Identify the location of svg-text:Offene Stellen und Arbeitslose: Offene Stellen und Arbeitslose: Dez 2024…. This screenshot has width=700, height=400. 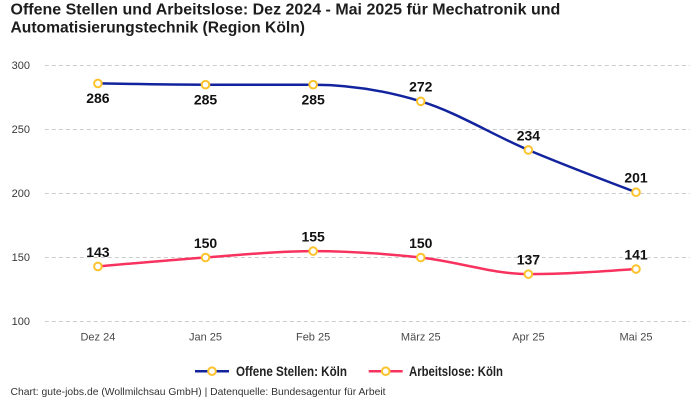
(286, 9).